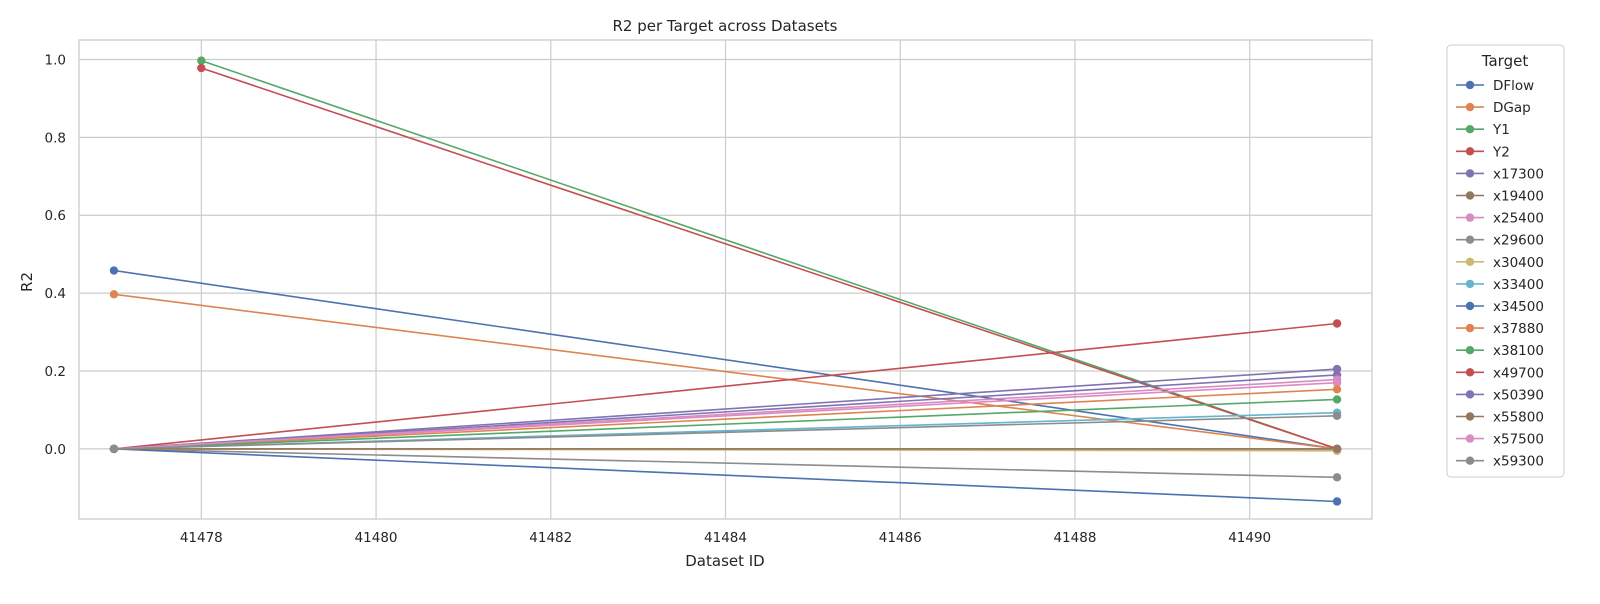 This screenshot has height=604, width=1600. What do you see at coordinates (1518, 219) in the screenshot?
I see `legend-label: x25400` at bounding box center [1518, 219].